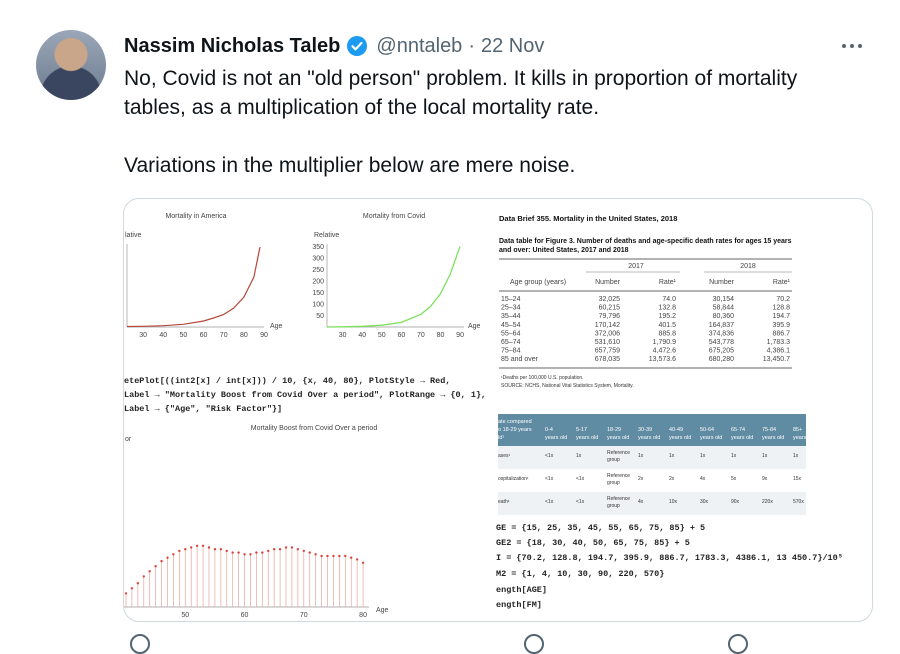 This screenshot has height=654, width=900. Describe the element at coordinates (534, 644) in the screenshot. I see `like-icon` at that location.